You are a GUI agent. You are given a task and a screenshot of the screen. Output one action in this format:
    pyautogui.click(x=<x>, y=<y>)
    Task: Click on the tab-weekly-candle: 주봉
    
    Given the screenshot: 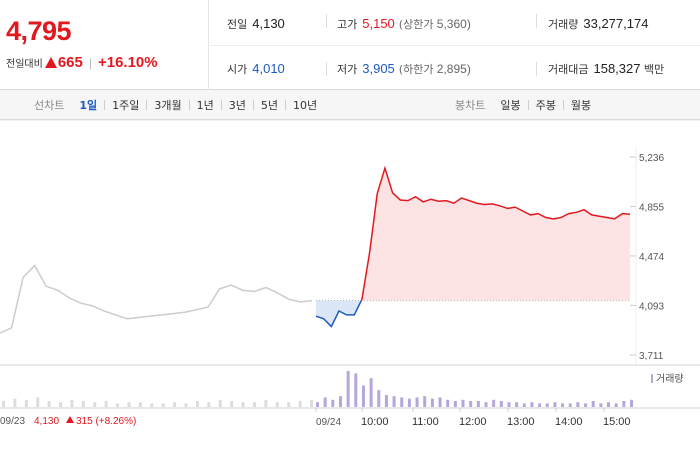 What is the action you would take?
    pyautogui.click(x=545, y=105)
    